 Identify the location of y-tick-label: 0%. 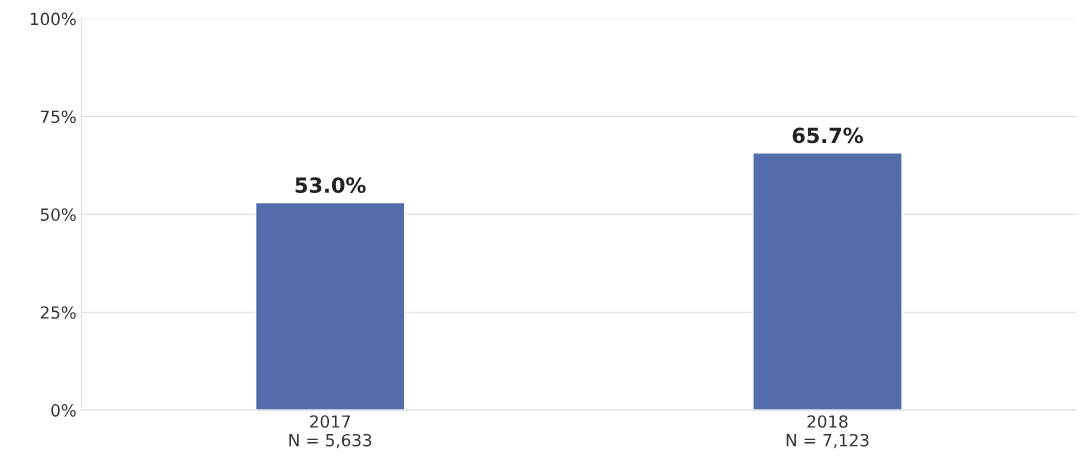
(63, 410).